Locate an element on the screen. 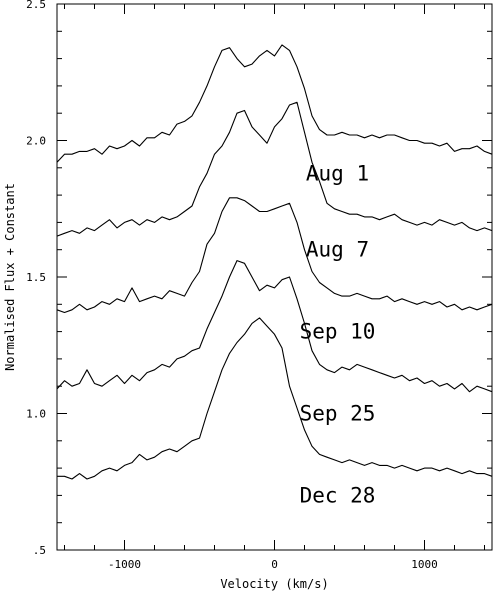 The height and width of the screenshot is (594, 495). y-tick-label: .5 is located at coordinates (39, 550).